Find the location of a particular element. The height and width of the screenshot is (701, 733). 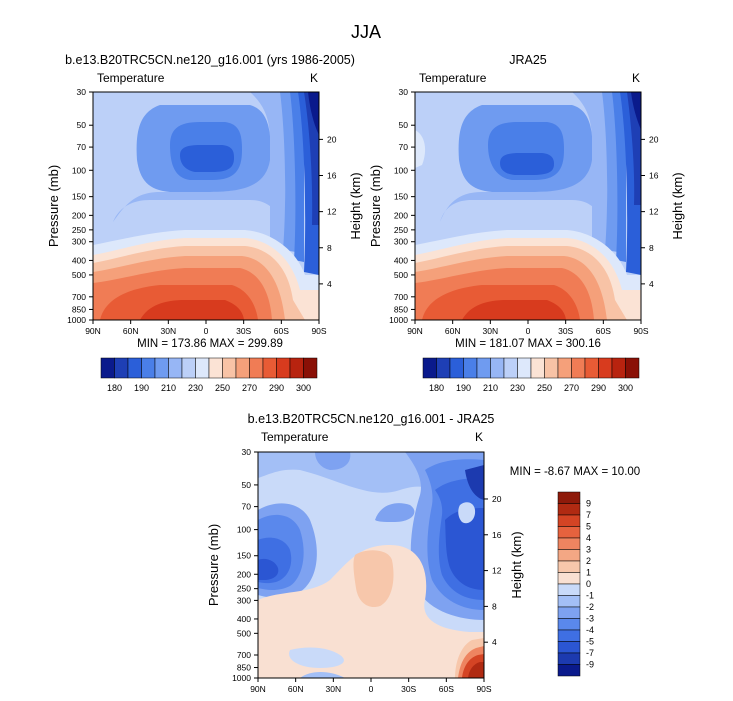

panel-difference-colorbar: 97 54 32 10 -1-2 -3-4 -5-7 -9 is located at coordinates (575, 584).